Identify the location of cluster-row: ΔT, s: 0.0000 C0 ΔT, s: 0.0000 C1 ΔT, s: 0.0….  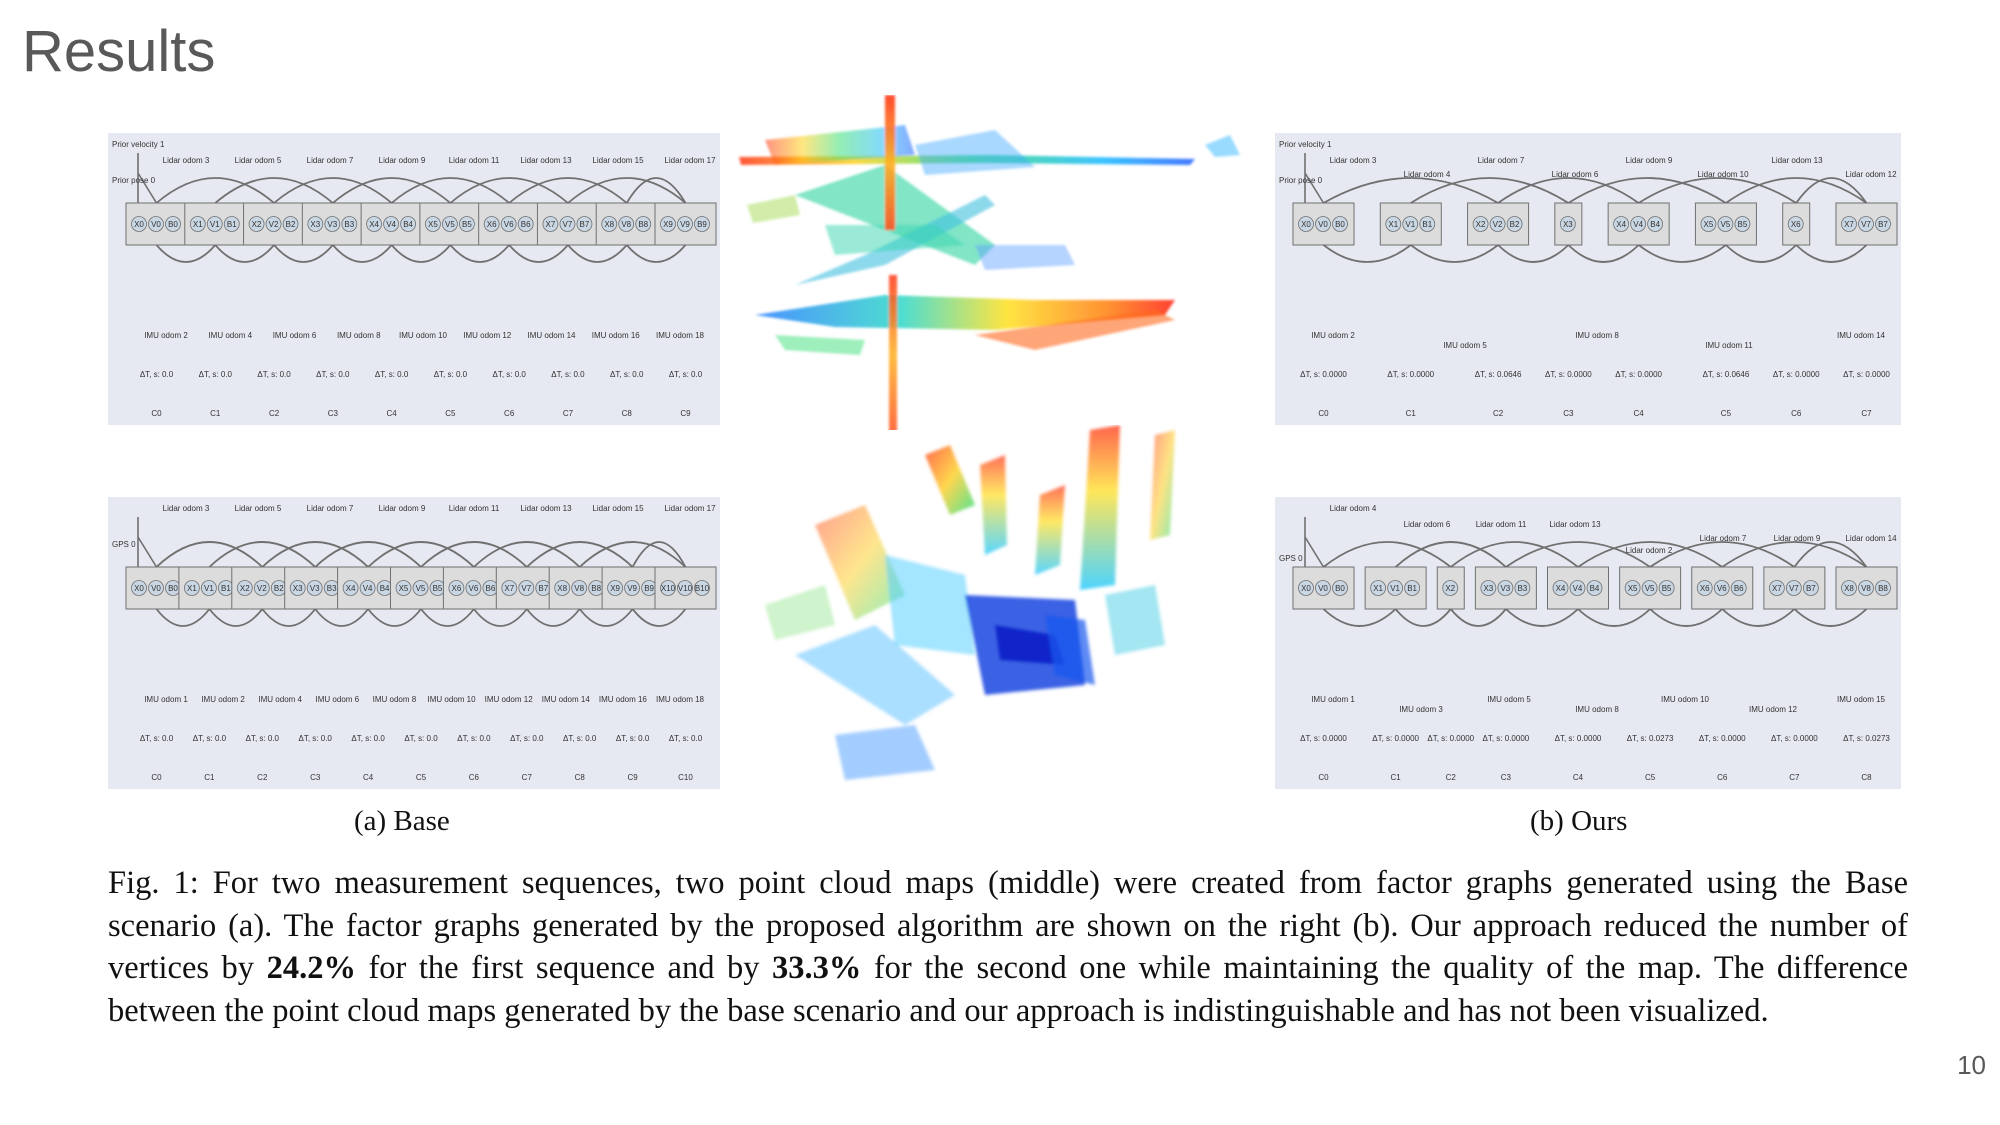
(1595, 394).